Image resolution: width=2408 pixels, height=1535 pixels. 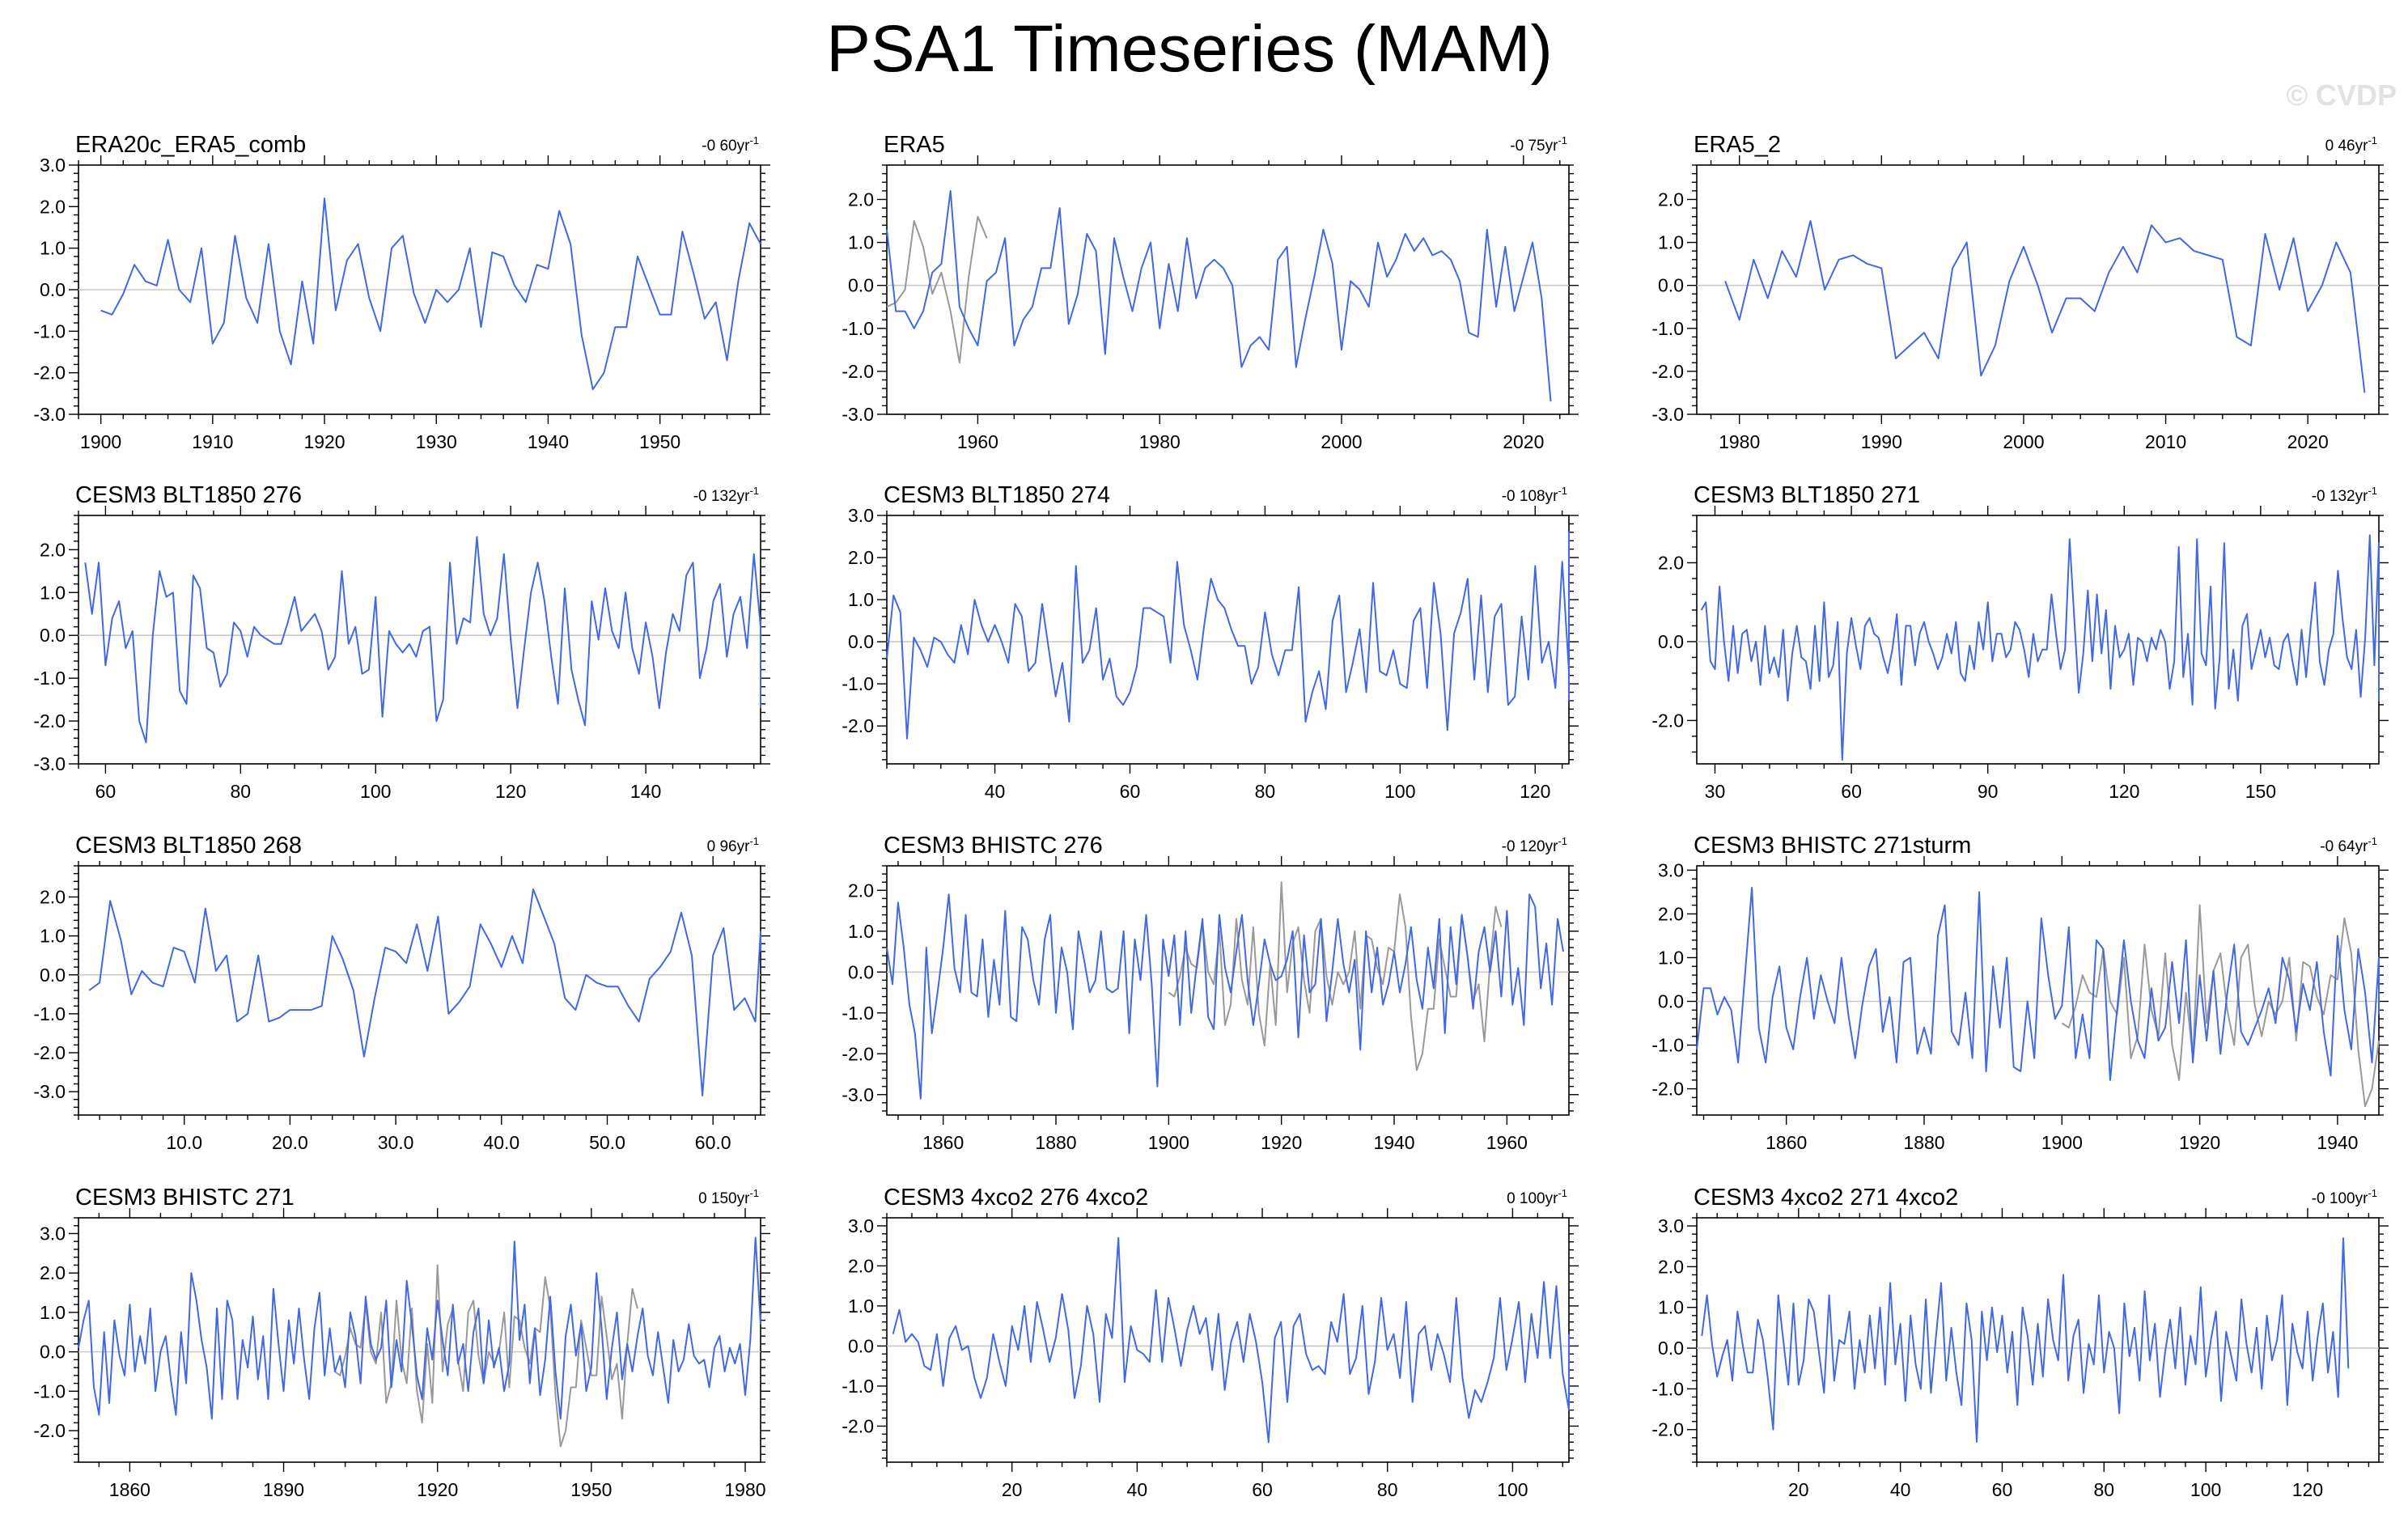 I want to click on figure-title: PSA1 Timeseries (MAM), so click(x=1189, y=49).